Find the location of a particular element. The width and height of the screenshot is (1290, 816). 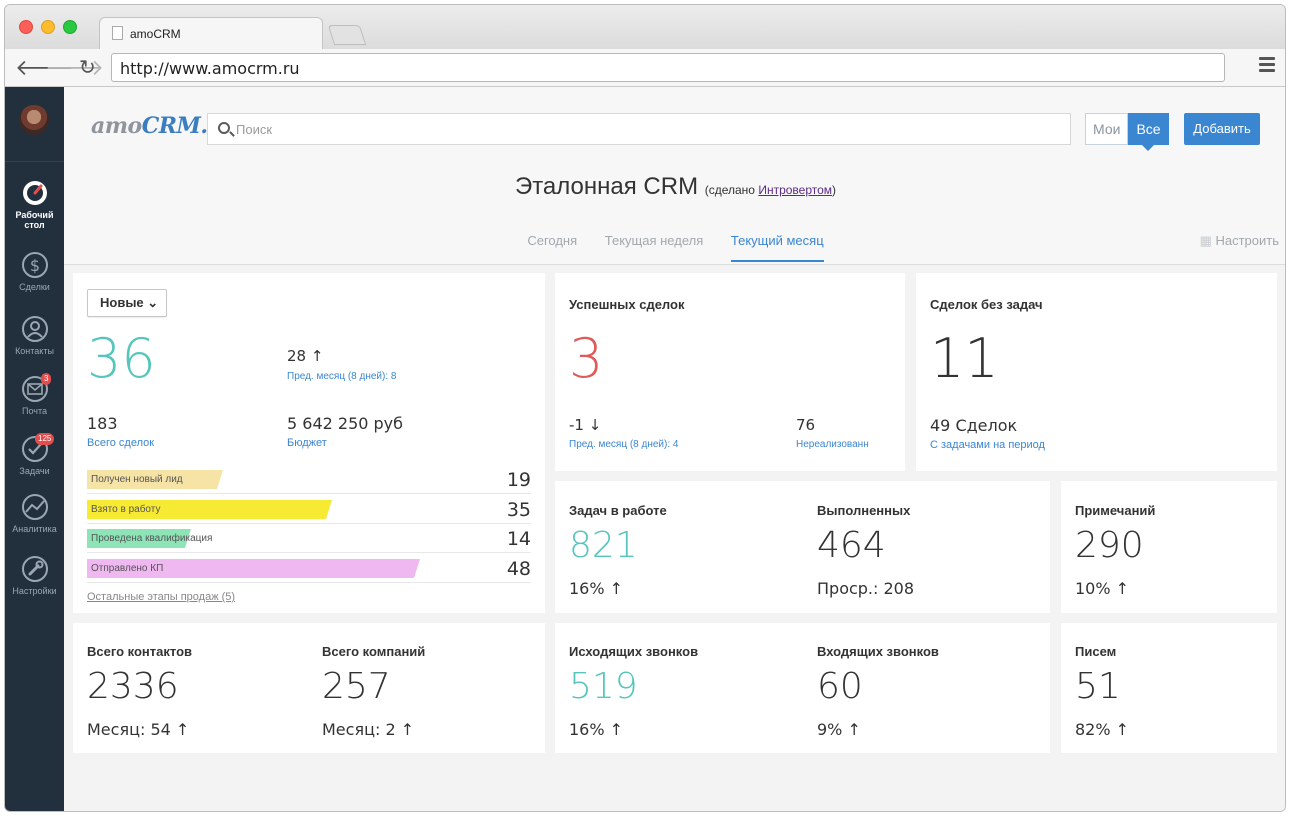

back-arrow-icon: 🡐 is located at coordinates (44, 67).